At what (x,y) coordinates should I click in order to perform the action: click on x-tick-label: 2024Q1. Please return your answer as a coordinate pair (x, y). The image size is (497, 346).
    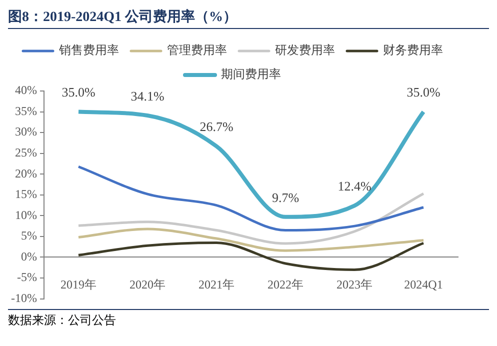
    Looking at the image, I should click on (423, 285).